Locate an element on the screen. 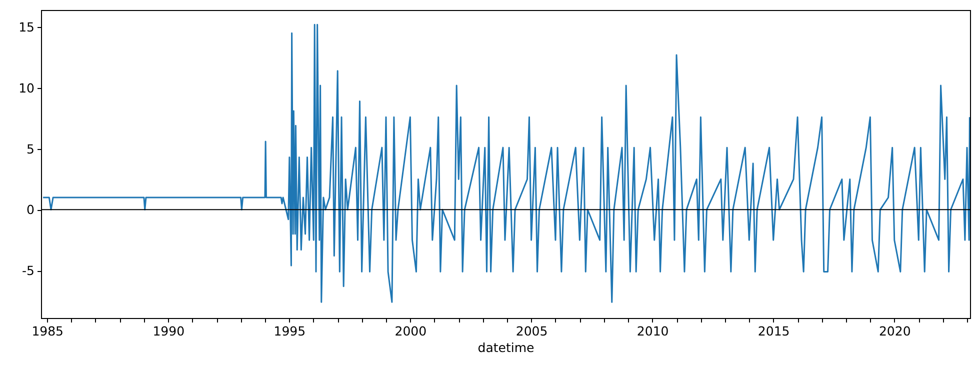 The height and width of the screenshot is (371, 980). y-tick-label: 5 is located at coordinates (30, 148).